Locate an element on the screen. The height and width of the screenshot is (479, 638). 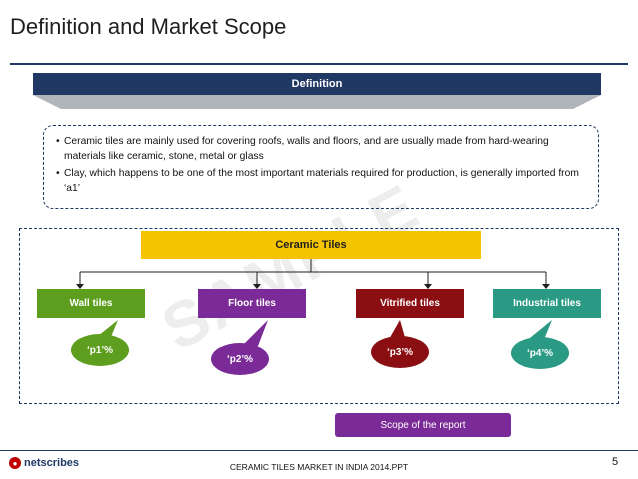
category-vitrified-tiles: Vitrified tiles is located at coordinates (410, 303).